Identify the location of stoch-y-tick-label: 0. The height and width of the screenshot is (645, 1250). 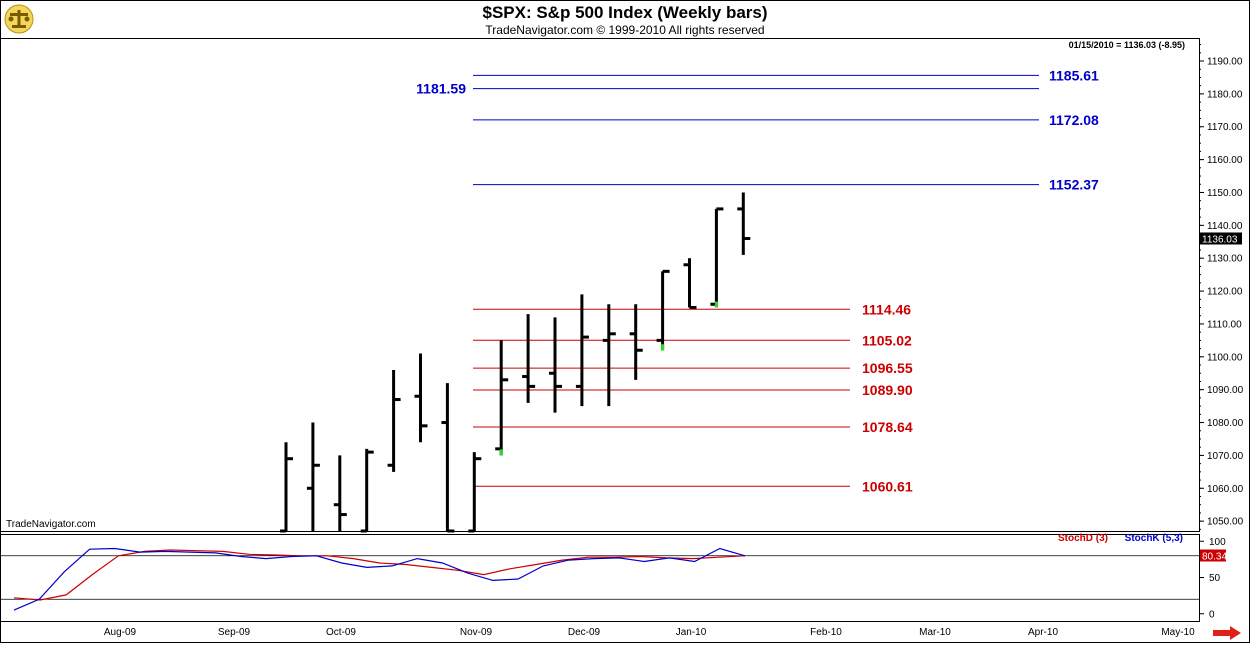
(1212, 614).